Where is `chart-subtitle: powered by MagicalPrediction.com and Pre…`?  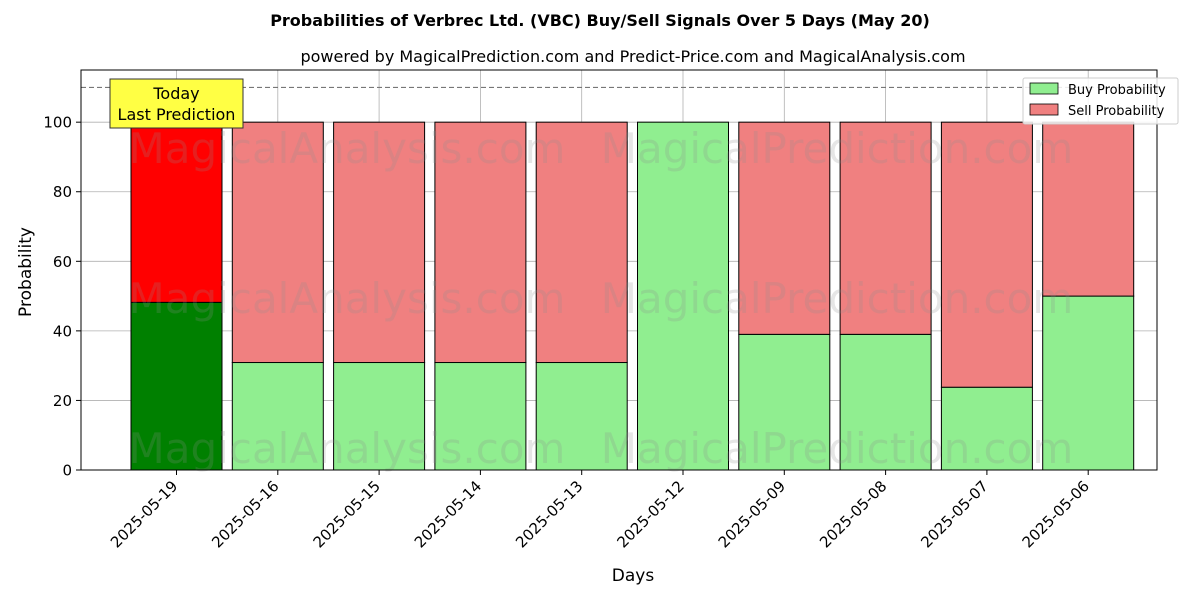
chart-subtitle: powered by MagicalPrediction.com and Pre… is located at coordinates (632, 56).